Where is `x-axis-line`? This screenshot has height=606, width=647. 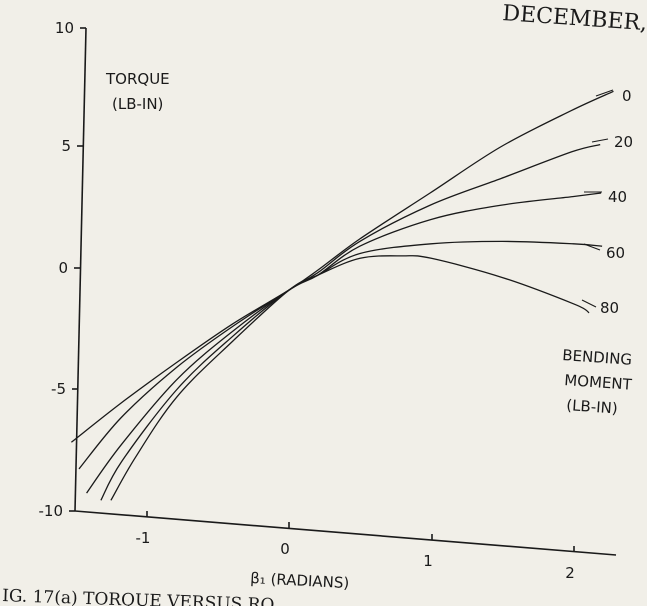 x-axis-line is located at coordinates (345, 533).